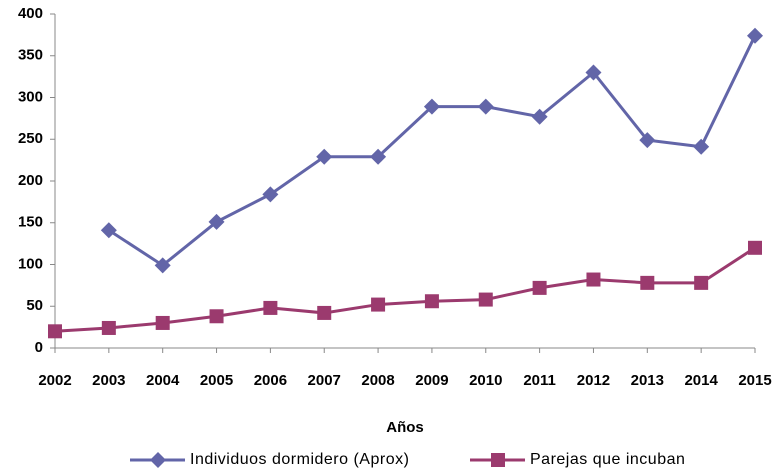 Image resolution: width=777 pixels, height=472 pixels. Describe the element at coordinates (377, 380) in the screenshot. I see `x-tick-label: 2008` at that location.